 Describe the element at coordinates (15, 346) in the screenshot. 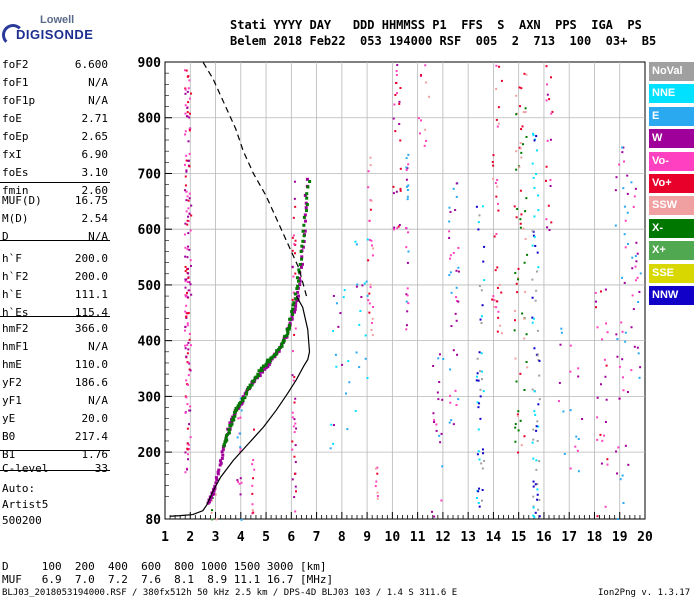

I see `param-name: hmF1` at that location.